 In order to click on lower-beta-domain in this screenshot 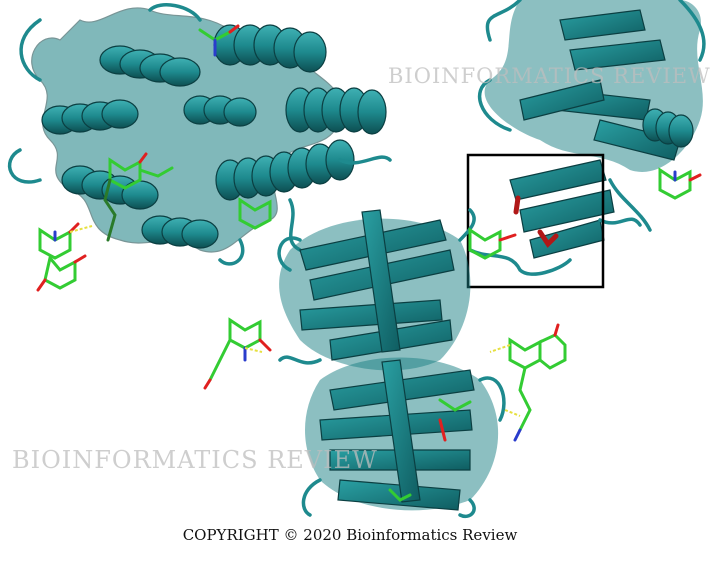, I will do `click(403, 437)`.